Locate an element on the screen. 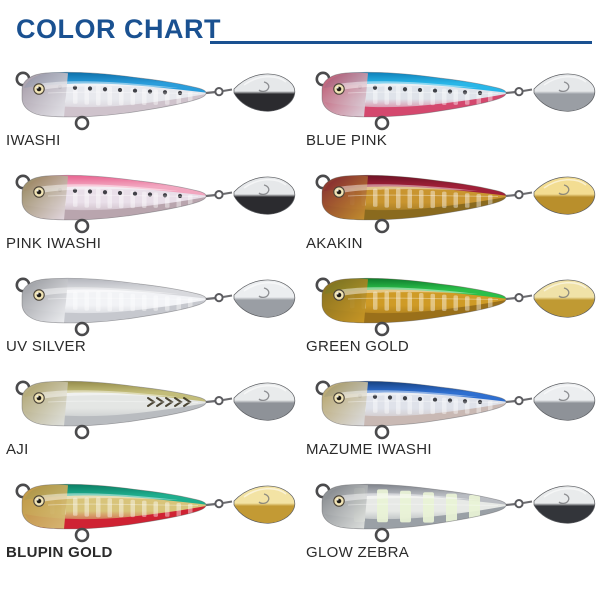  color-variant-label: IWASHI is located at coordinates (33, 140).